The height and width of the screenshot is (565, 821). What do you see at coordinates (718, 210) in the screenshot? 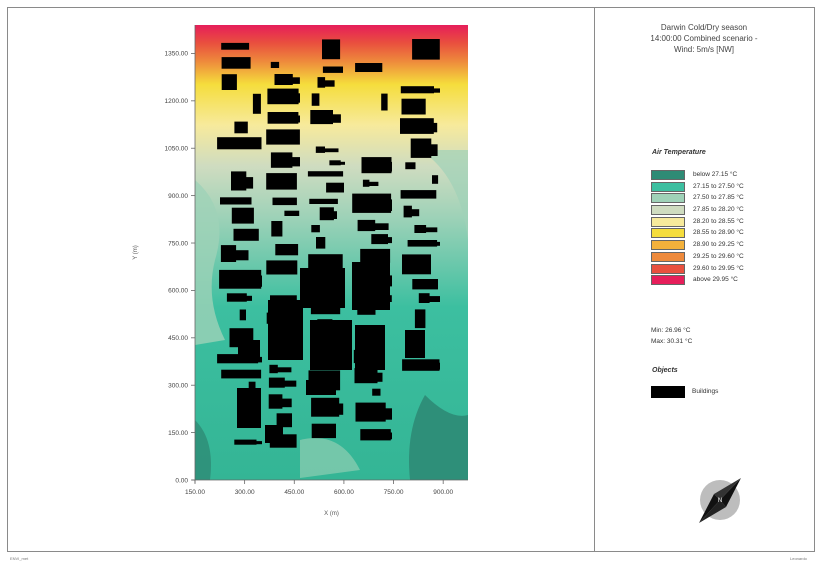
I see `legend-label: 27.85 to 28.20 °C` at bounding box center [718, 210].